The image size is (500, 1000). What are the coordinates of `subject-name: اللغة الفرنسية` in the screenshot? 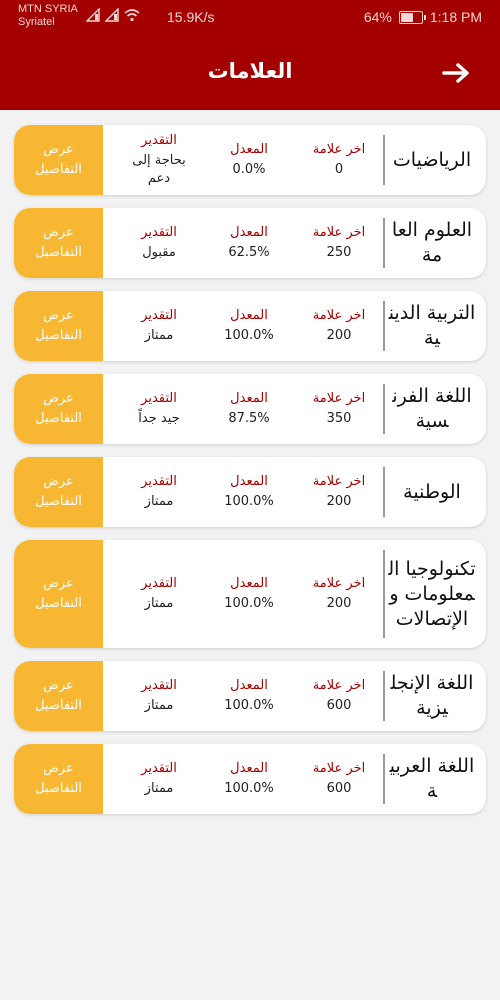 It's located at (432, 408).